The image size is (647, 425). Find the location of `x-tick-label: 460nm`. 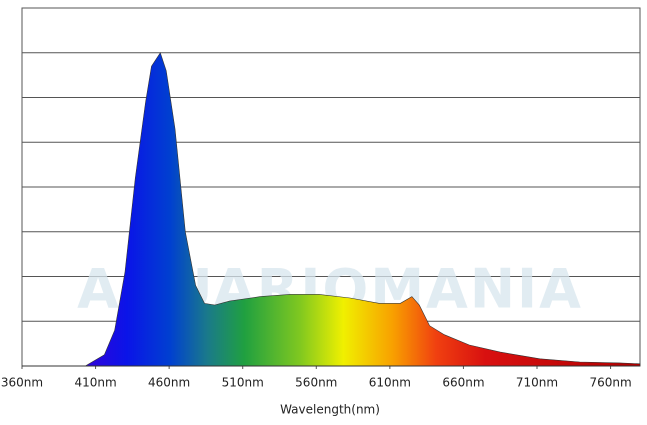

x-tick-label: 460nm is located at coordinates (169, 383).